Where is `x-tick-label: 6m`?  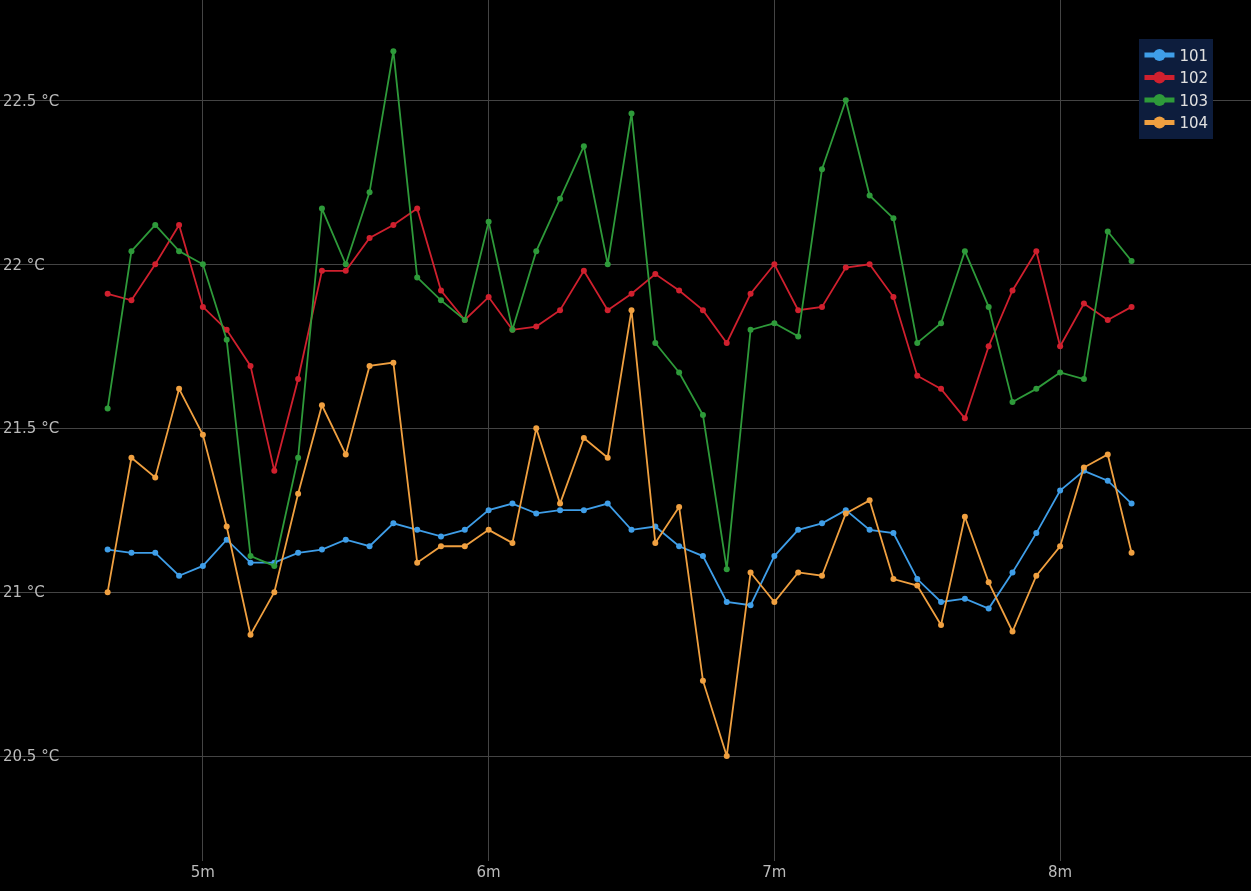
x-tick-label: 6m is located at coordinates (488, 872).